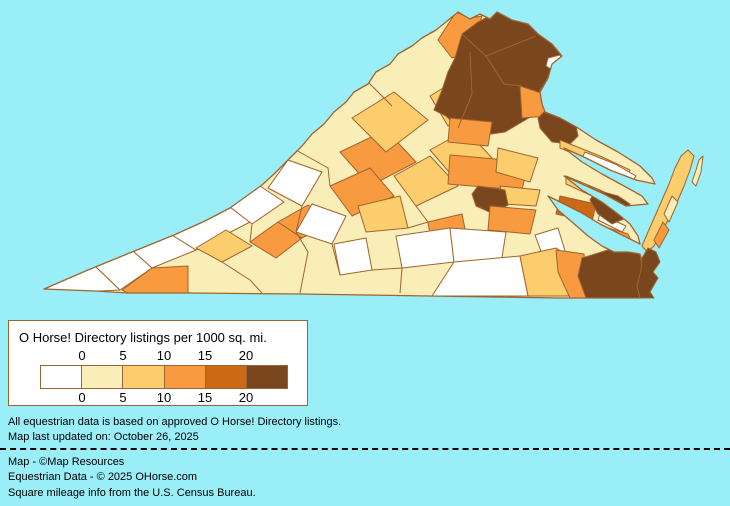 The height and width of the screenshot is (506, 730). Describe the element at coordinates (103, 477) in the screenshot. I see `data-copyright: Equestrian Data - © 2025 OHorse.com` at that location.